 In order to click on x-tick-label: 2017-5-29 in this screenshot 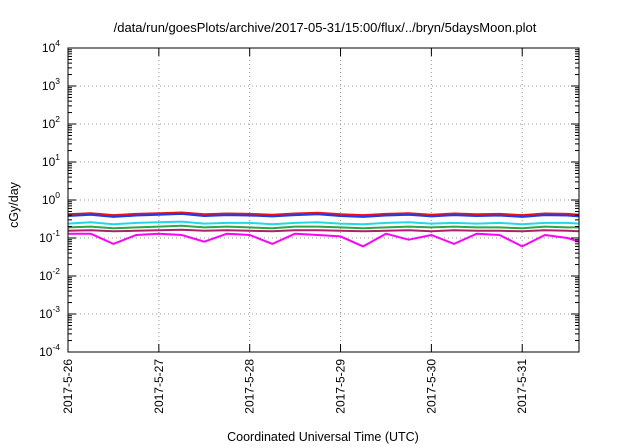, I will do `click(341, 386)`.